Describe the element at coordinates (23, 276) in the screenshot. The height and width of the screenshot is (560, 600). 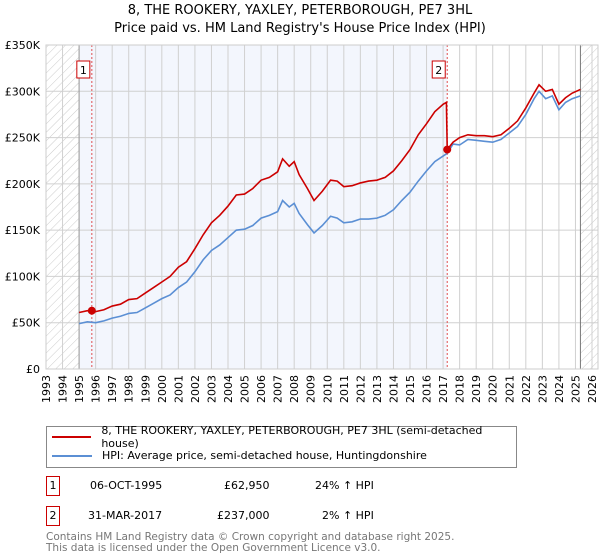
I see `y-tick-label: £100K` at that location.